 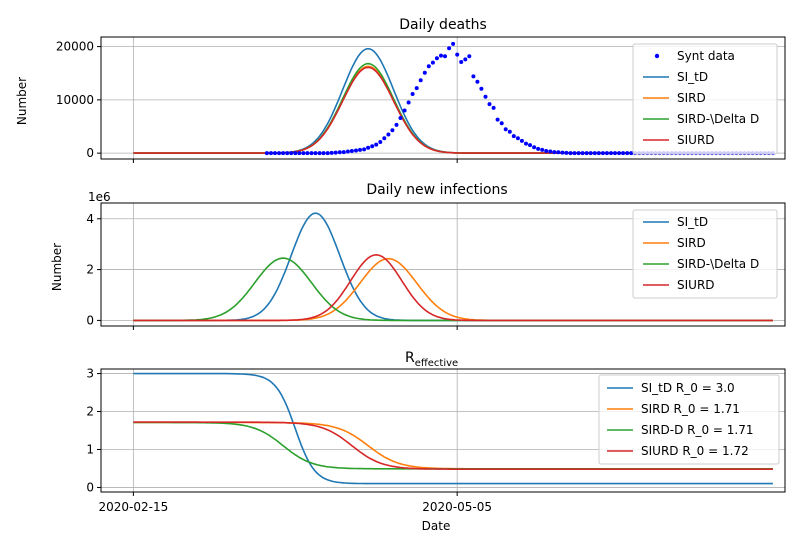 What do you see at coordinates (443, 25) in the screenshot?
I see `panel-1-title: Daily deaths` at bounding box center [443, 25].